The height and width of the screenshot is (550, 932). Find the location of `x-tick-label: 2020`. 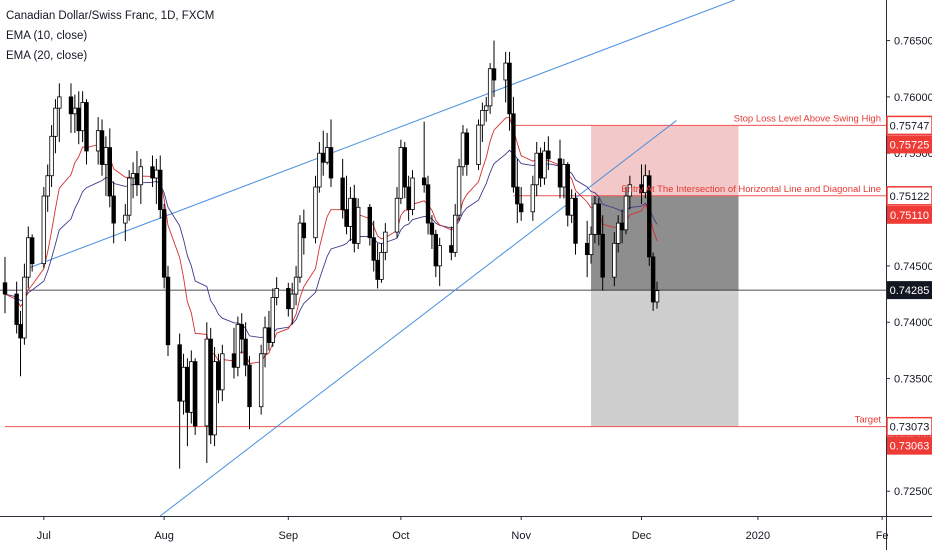

x-tick-label: 2020 is located at coordinates (758, 536).